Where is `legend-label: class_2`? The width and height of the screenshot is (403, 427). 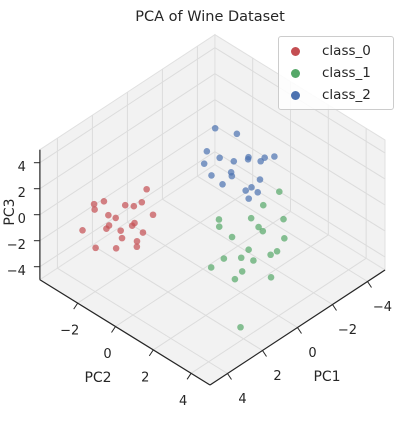
legend-label: class_2 is located at coordinates (346, 95).